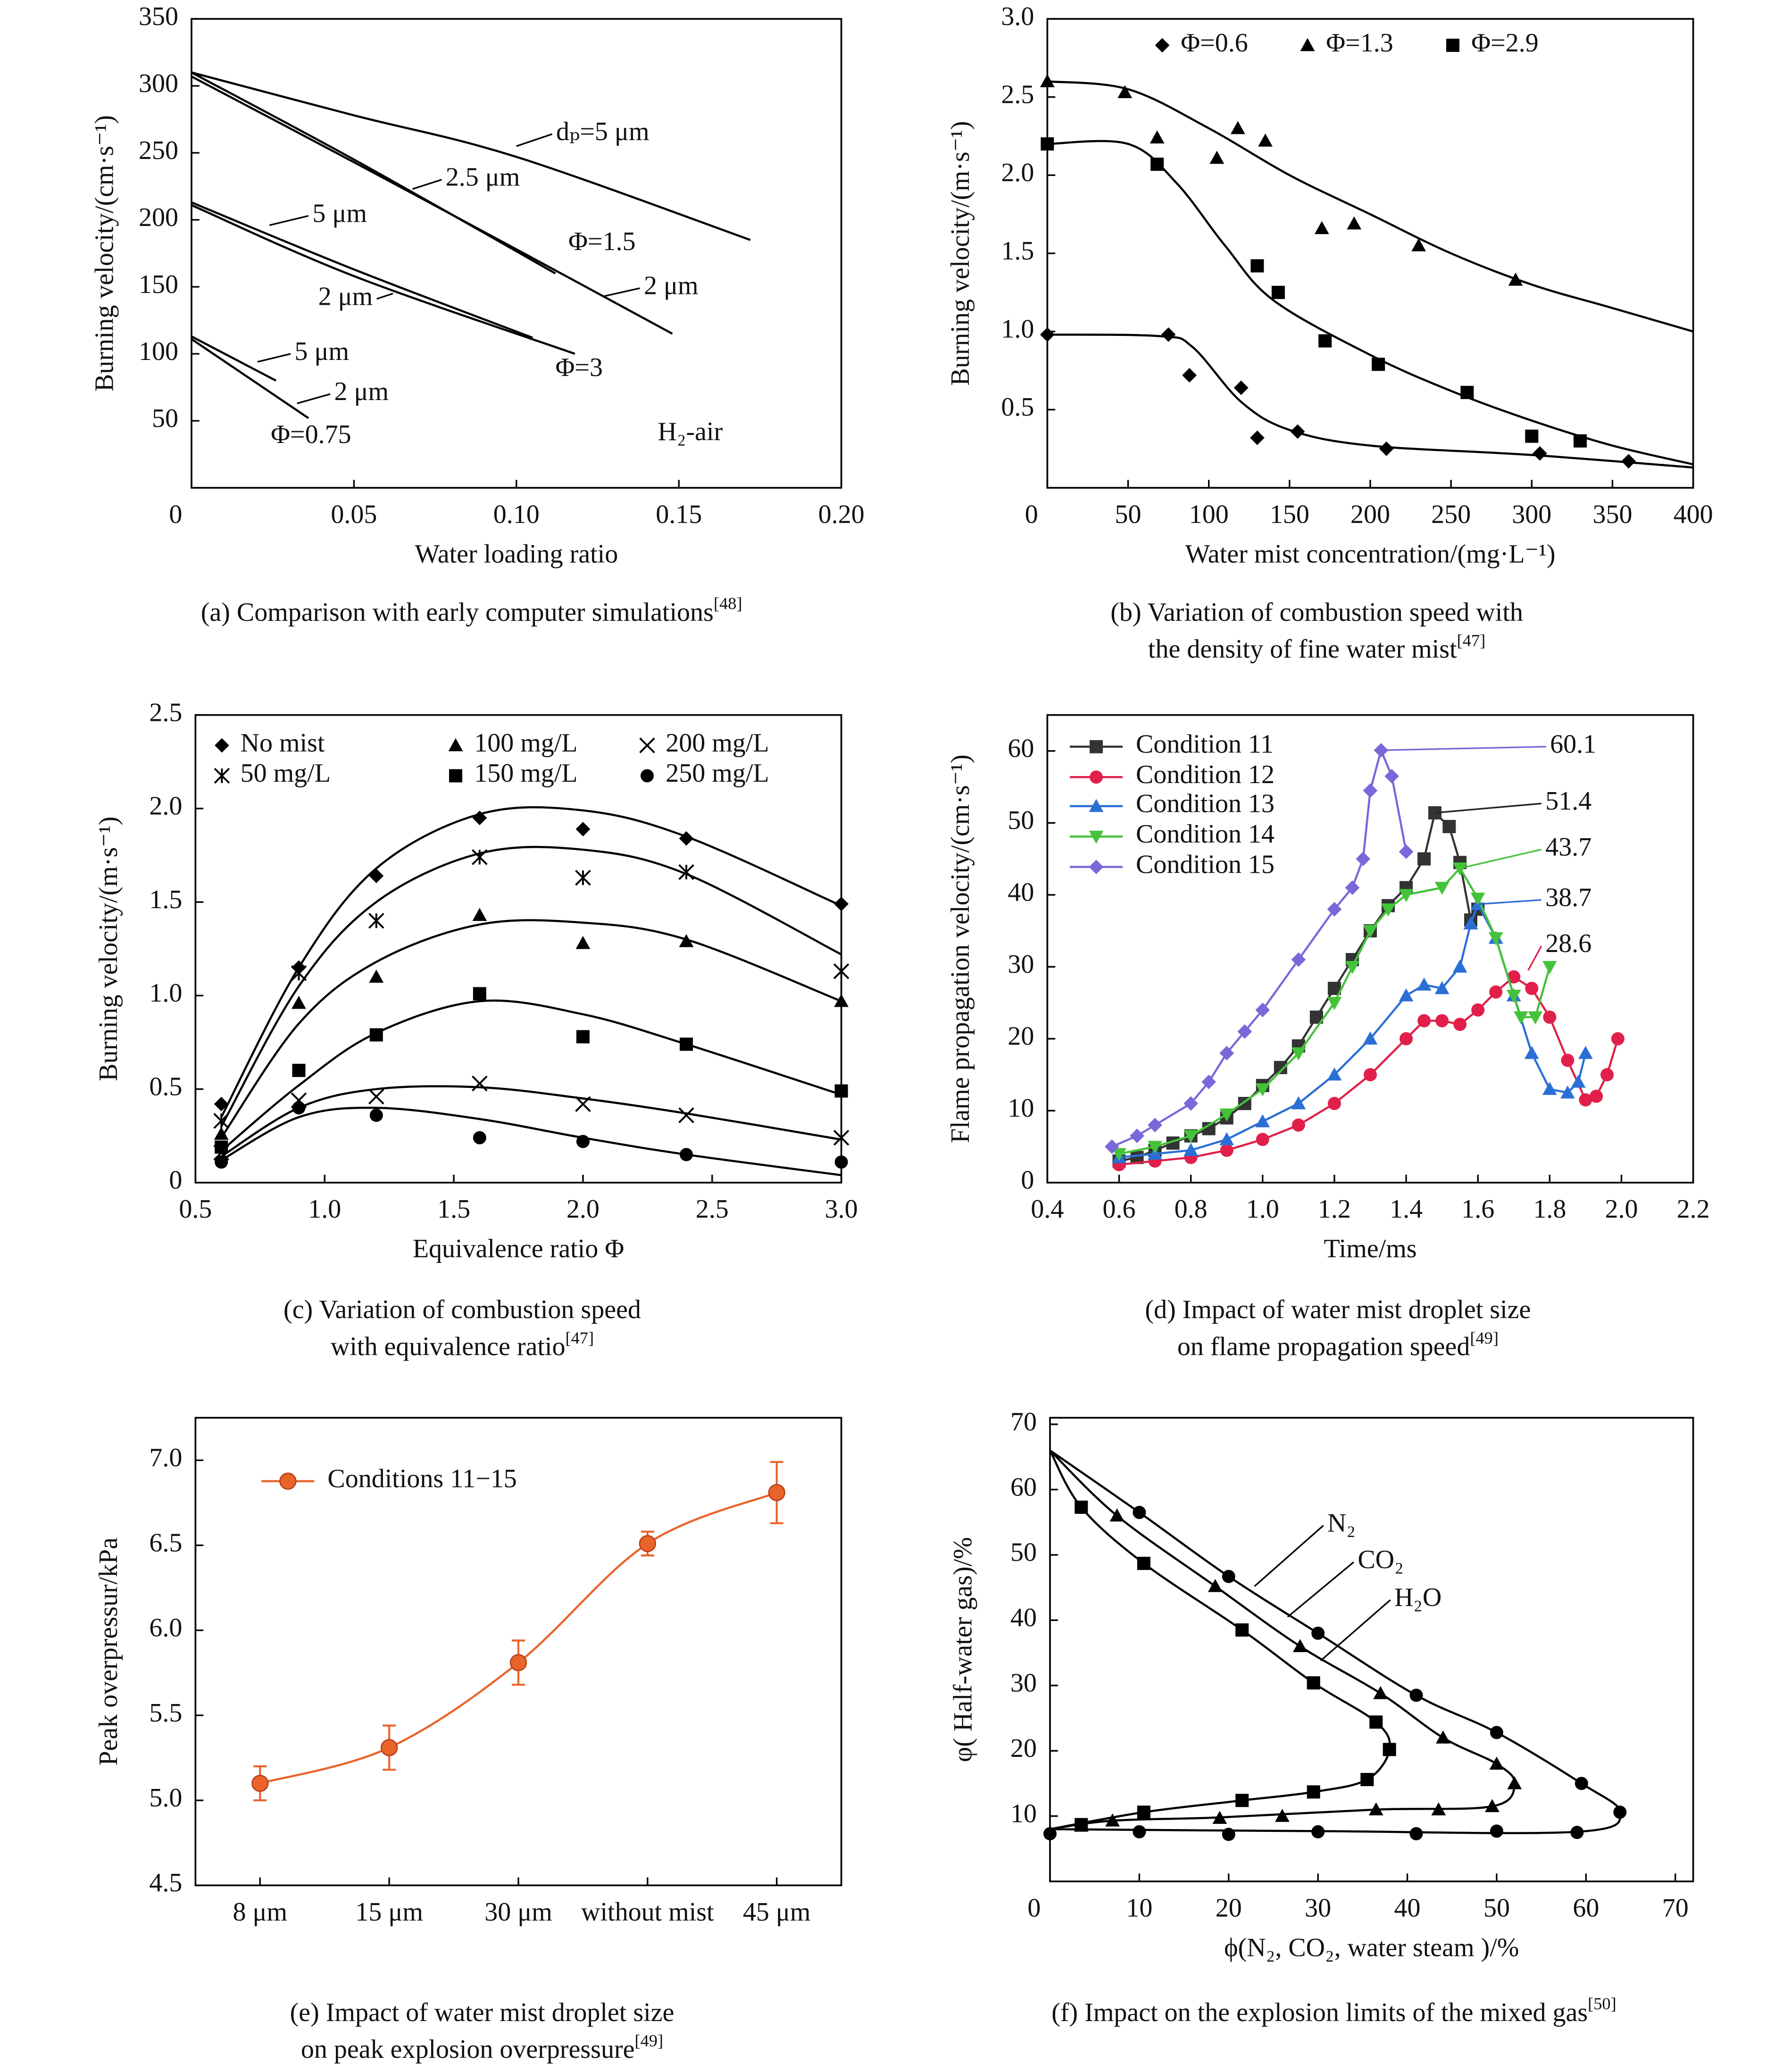 This screenshot has width=1783, height=2072. Describe the element at coordinates (1334, 1209) in the screenshot. I see `x-tick-label: 1.2` at that location.